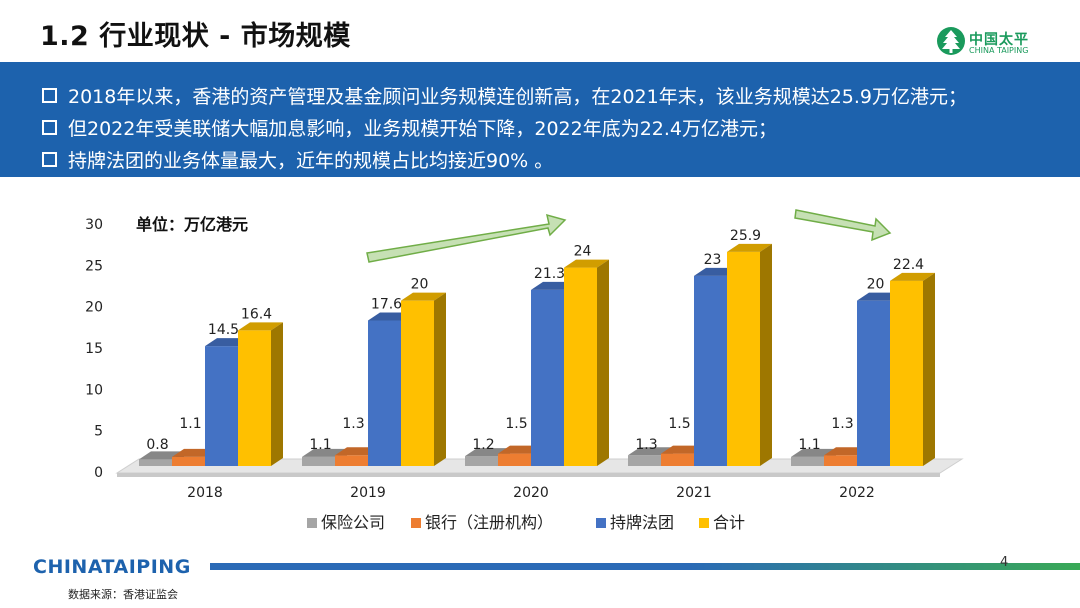  What do you see at coordinates (94, 390) in the screenshot?
I see `y-tick-label: 10` at bounding box center [94, 390].